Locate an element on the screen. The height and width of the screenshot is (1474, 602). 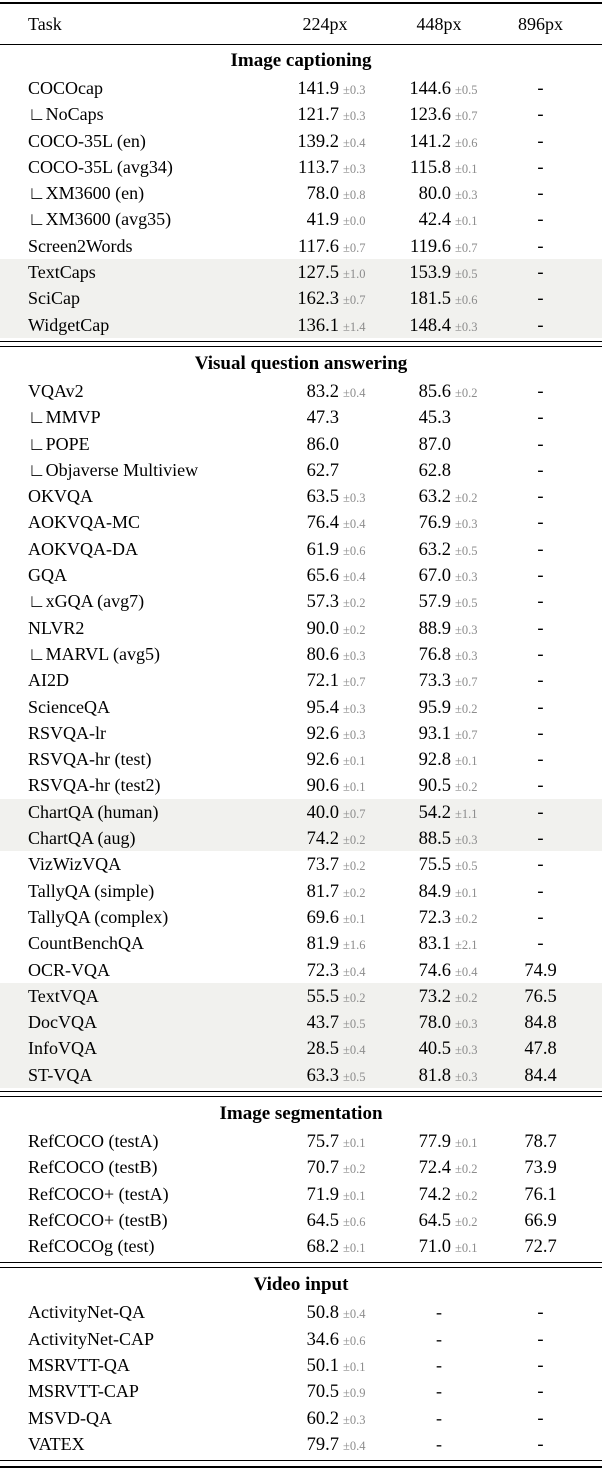
score-value: 153.9 is located at coordinates (430, 273).